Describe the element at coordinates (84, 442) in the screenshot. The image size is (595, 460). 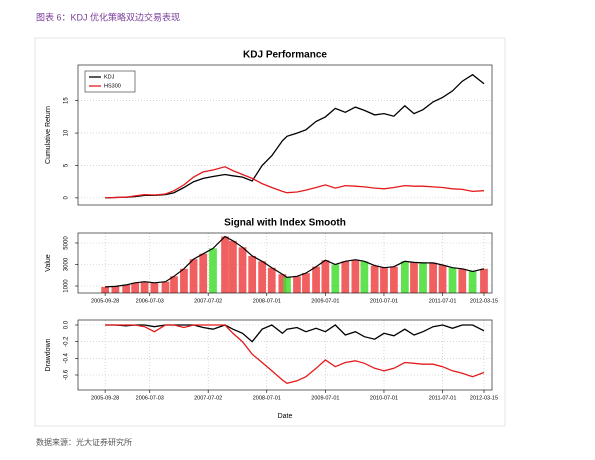
I see `source: 数据来源：光大证券研究所` at that location.